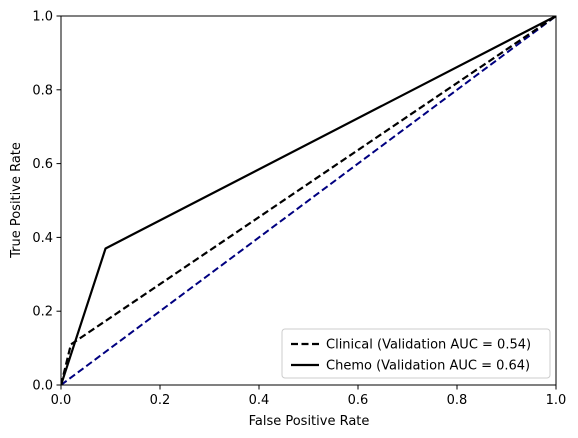 The height and width of the screenshot is (438, 578). I want to click on legend-box, so click(416, 353).